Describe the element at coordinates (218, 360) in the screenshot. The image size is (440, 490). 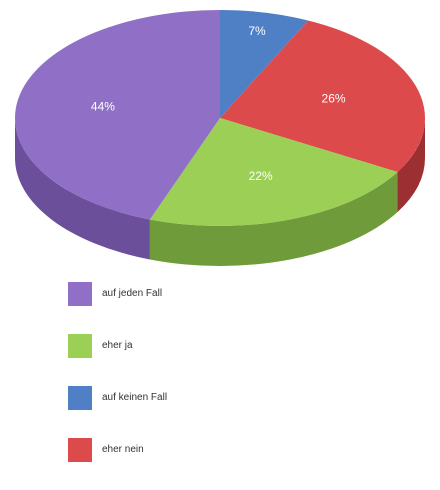
I see `legend-item-eher-ja: eher ja` at that location.